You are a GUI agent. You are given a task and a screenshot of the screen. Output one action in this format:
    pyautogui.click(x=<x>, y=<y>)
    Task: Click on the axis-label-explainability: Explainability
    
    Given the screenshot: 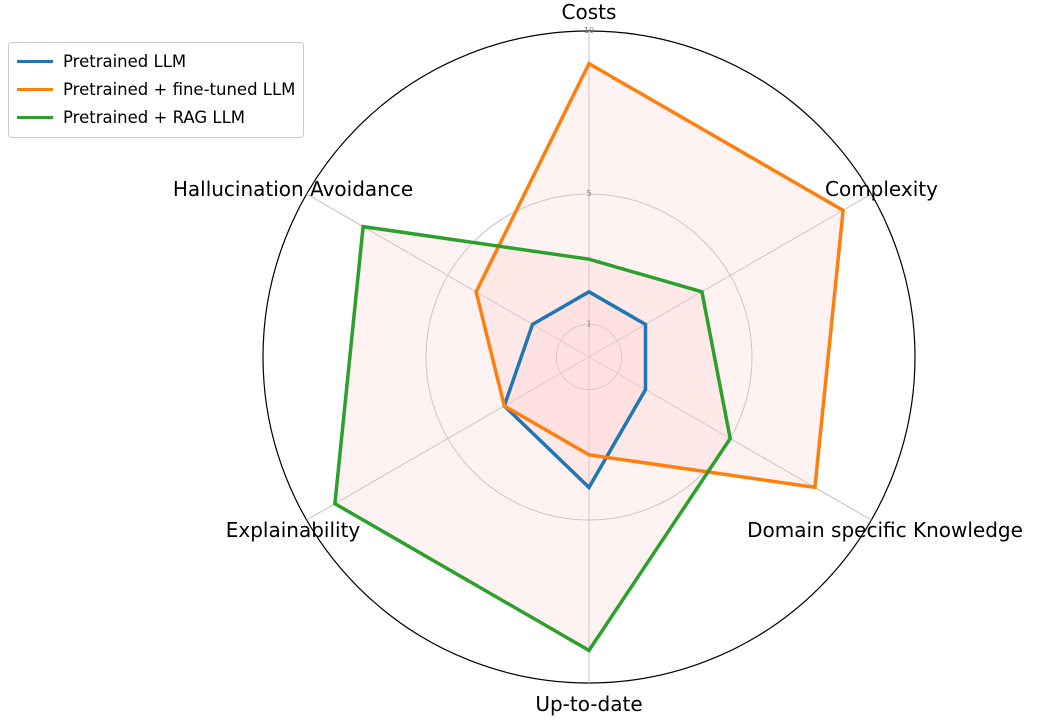 What is the action you would take?
    pyautogui.click(x=293, y=530)
    